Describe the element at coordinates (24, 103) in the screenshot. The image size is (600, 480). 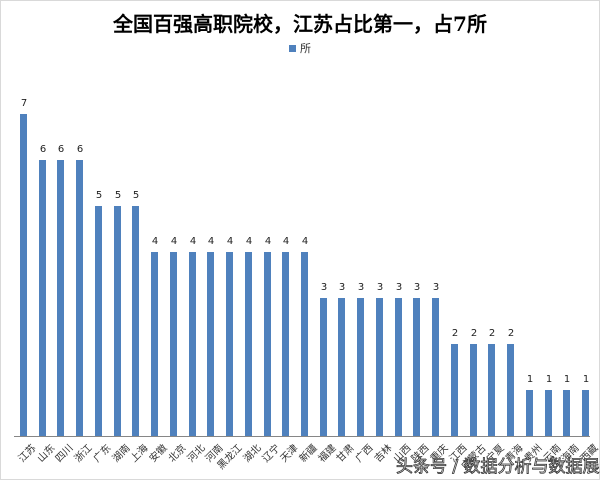
I see `data-label: 7` at that location.